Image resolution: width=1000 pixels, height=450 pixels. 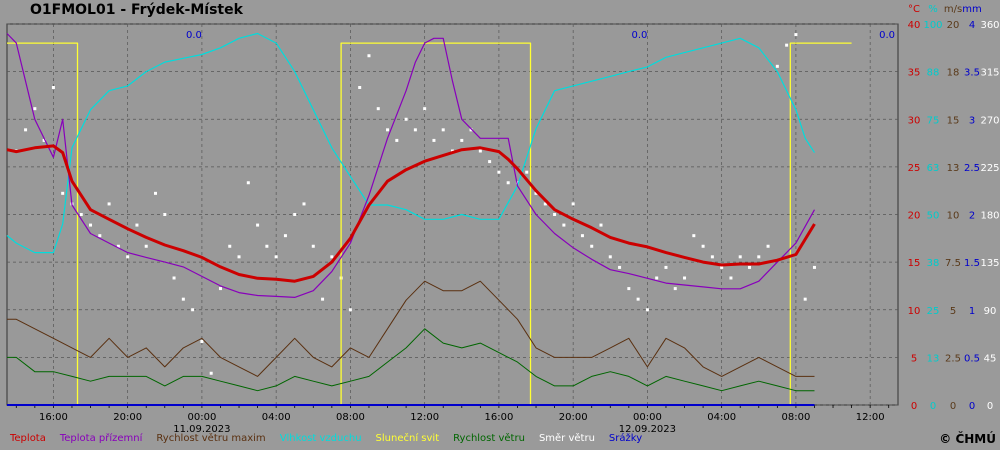 I want to click on y-tick-label-temp: 5, so click(x=914, y=358).